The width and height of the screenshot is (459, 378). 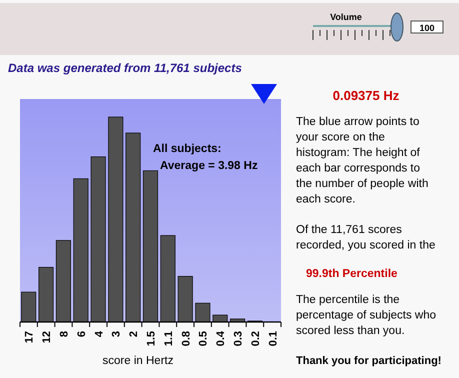 What do you see at coordinates (64, 334) in the screenshot?
I see `x-tick-label: 8` at bounding box center [64, 334].